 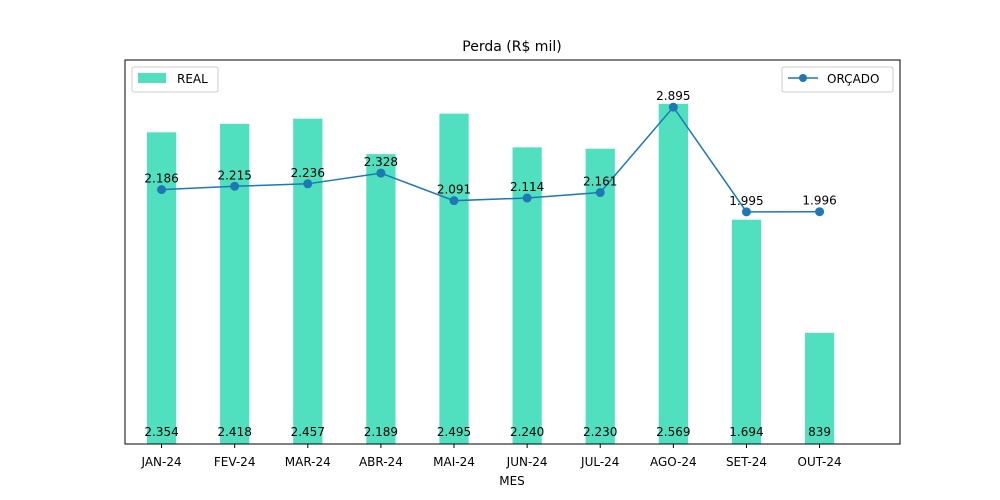 What do you see at coordinates (308, 432) in the screenshot?
I see `label-real-mar-24: 2.457` at bounding box center [308, 432].